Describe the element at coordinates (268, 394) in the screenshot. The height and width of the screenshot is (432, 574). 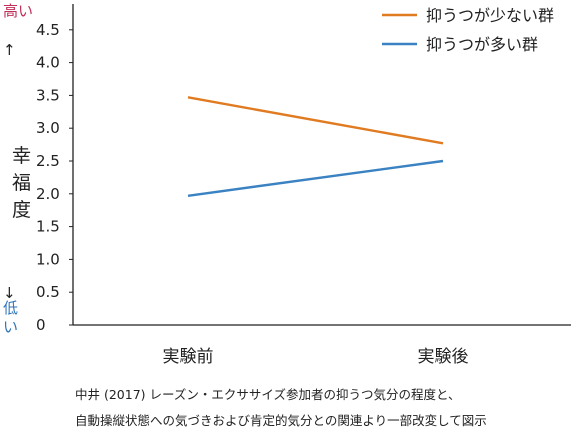
I see `caption-line-1: 中井 (2017) レーズン・エクササイズ参加者の抑うつ気分の程度と、` at that location.